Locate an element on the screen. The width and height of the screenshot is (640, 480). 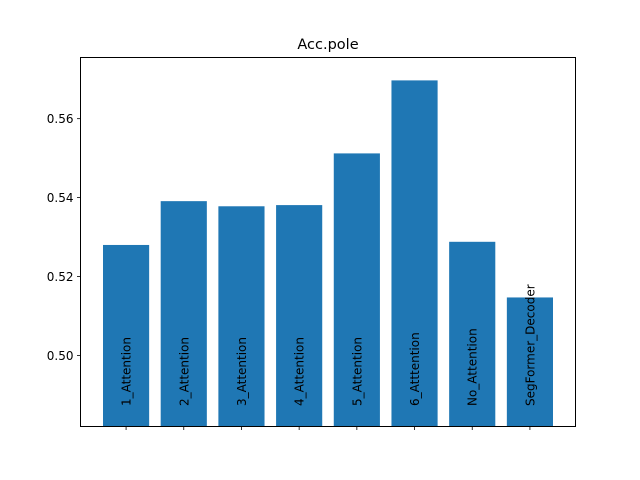
bar-category-label: 6_Atttention is located at coordinates (415, 369).